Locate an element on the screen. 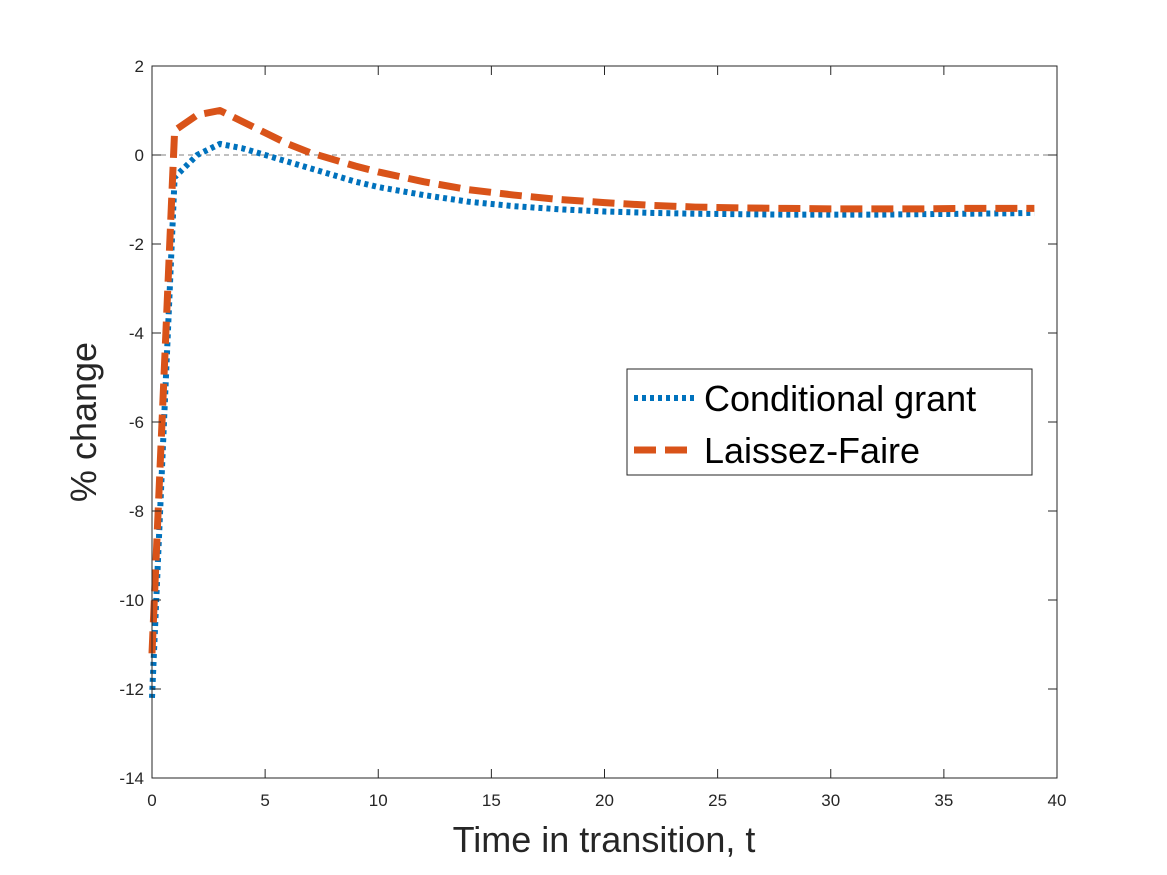 The height and width of the screenshot is (875, 1167). y-axis-label: % change is located at coordinates (83, 422).